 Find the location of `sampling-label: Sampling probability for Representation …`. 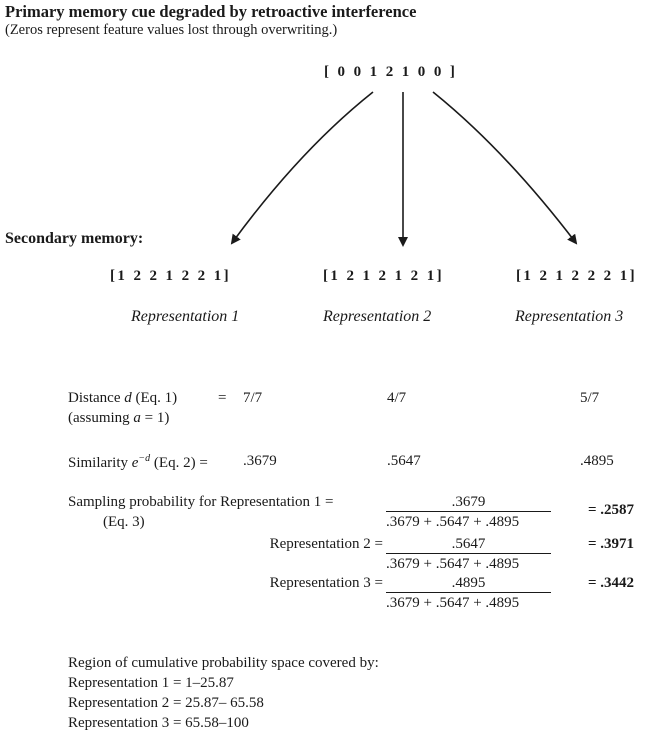

sampling-label: Sampling probability for Representation … is located at coordinates (201, 502).